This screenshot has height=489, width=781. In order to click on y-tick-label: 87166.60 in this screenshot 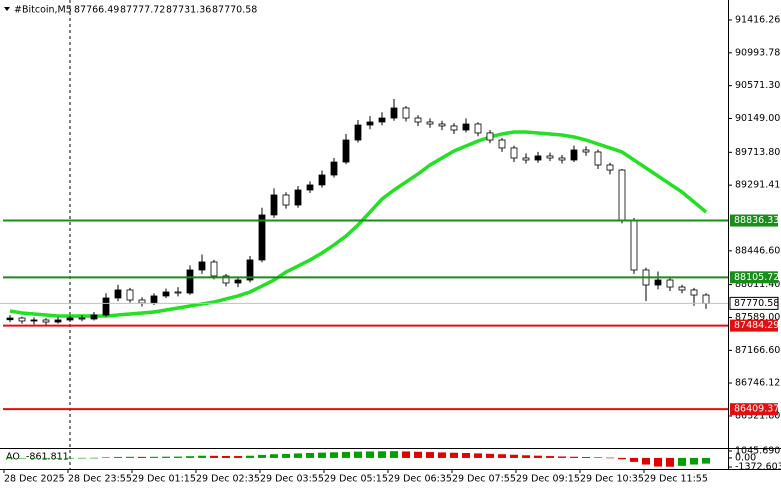, I will do `click(757, 350)`.